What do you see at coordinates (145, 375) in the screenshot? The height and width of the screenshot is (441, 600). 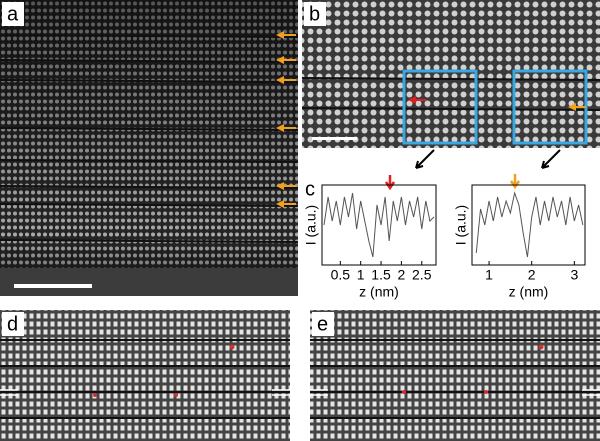 I see `image-d` at bounding box center [145, 375].